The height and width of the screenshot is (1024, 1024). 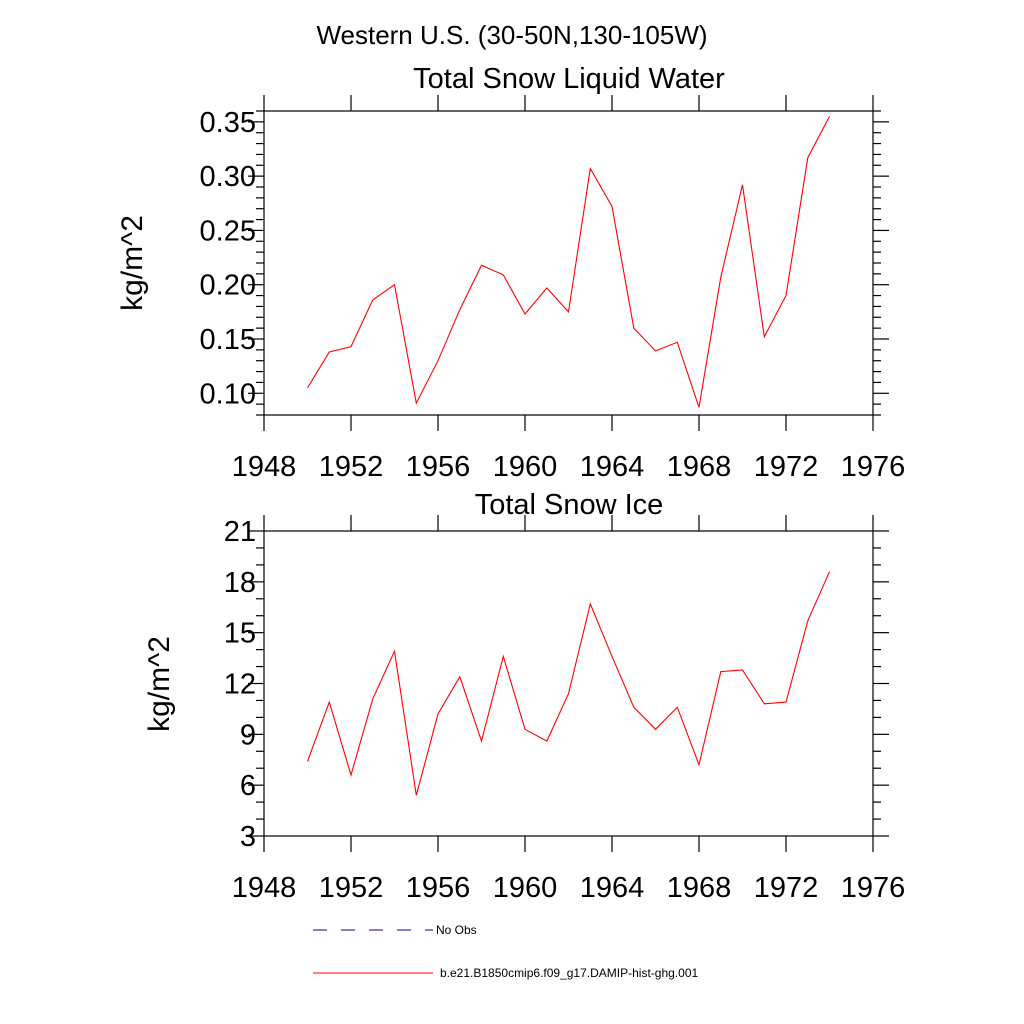 What do you see at coordinates (228, 123) in the screenshot?
I see `y-tick-label: 0.35` at bounding box center [228, 123].